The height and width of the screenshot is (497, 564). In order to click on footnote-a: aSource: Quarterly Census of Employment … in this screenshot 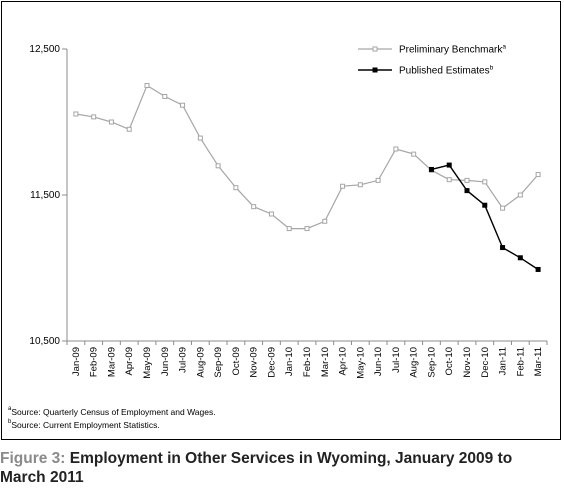, I will do `click(112, 411)`.